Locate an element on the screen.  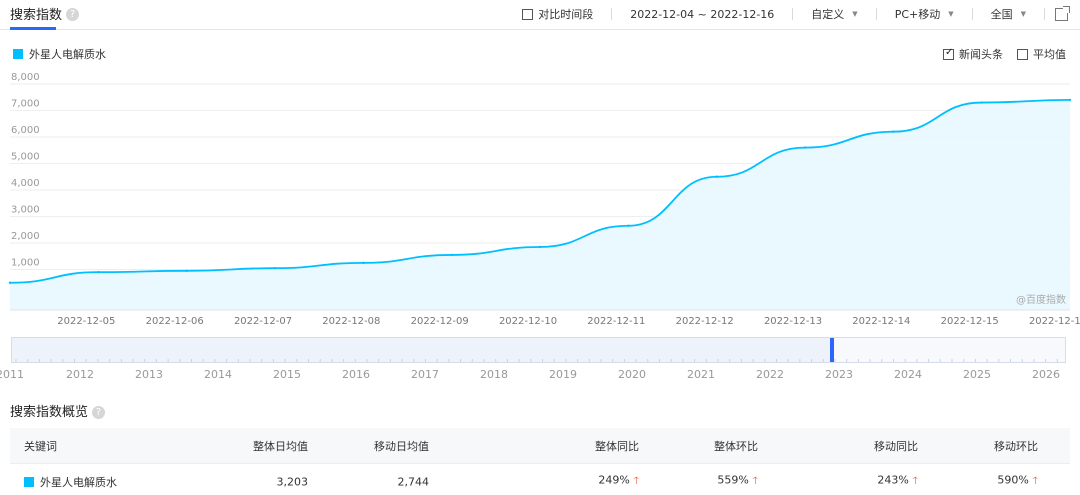
watermark: @百度指数 is located at coordinates (1041, 300).